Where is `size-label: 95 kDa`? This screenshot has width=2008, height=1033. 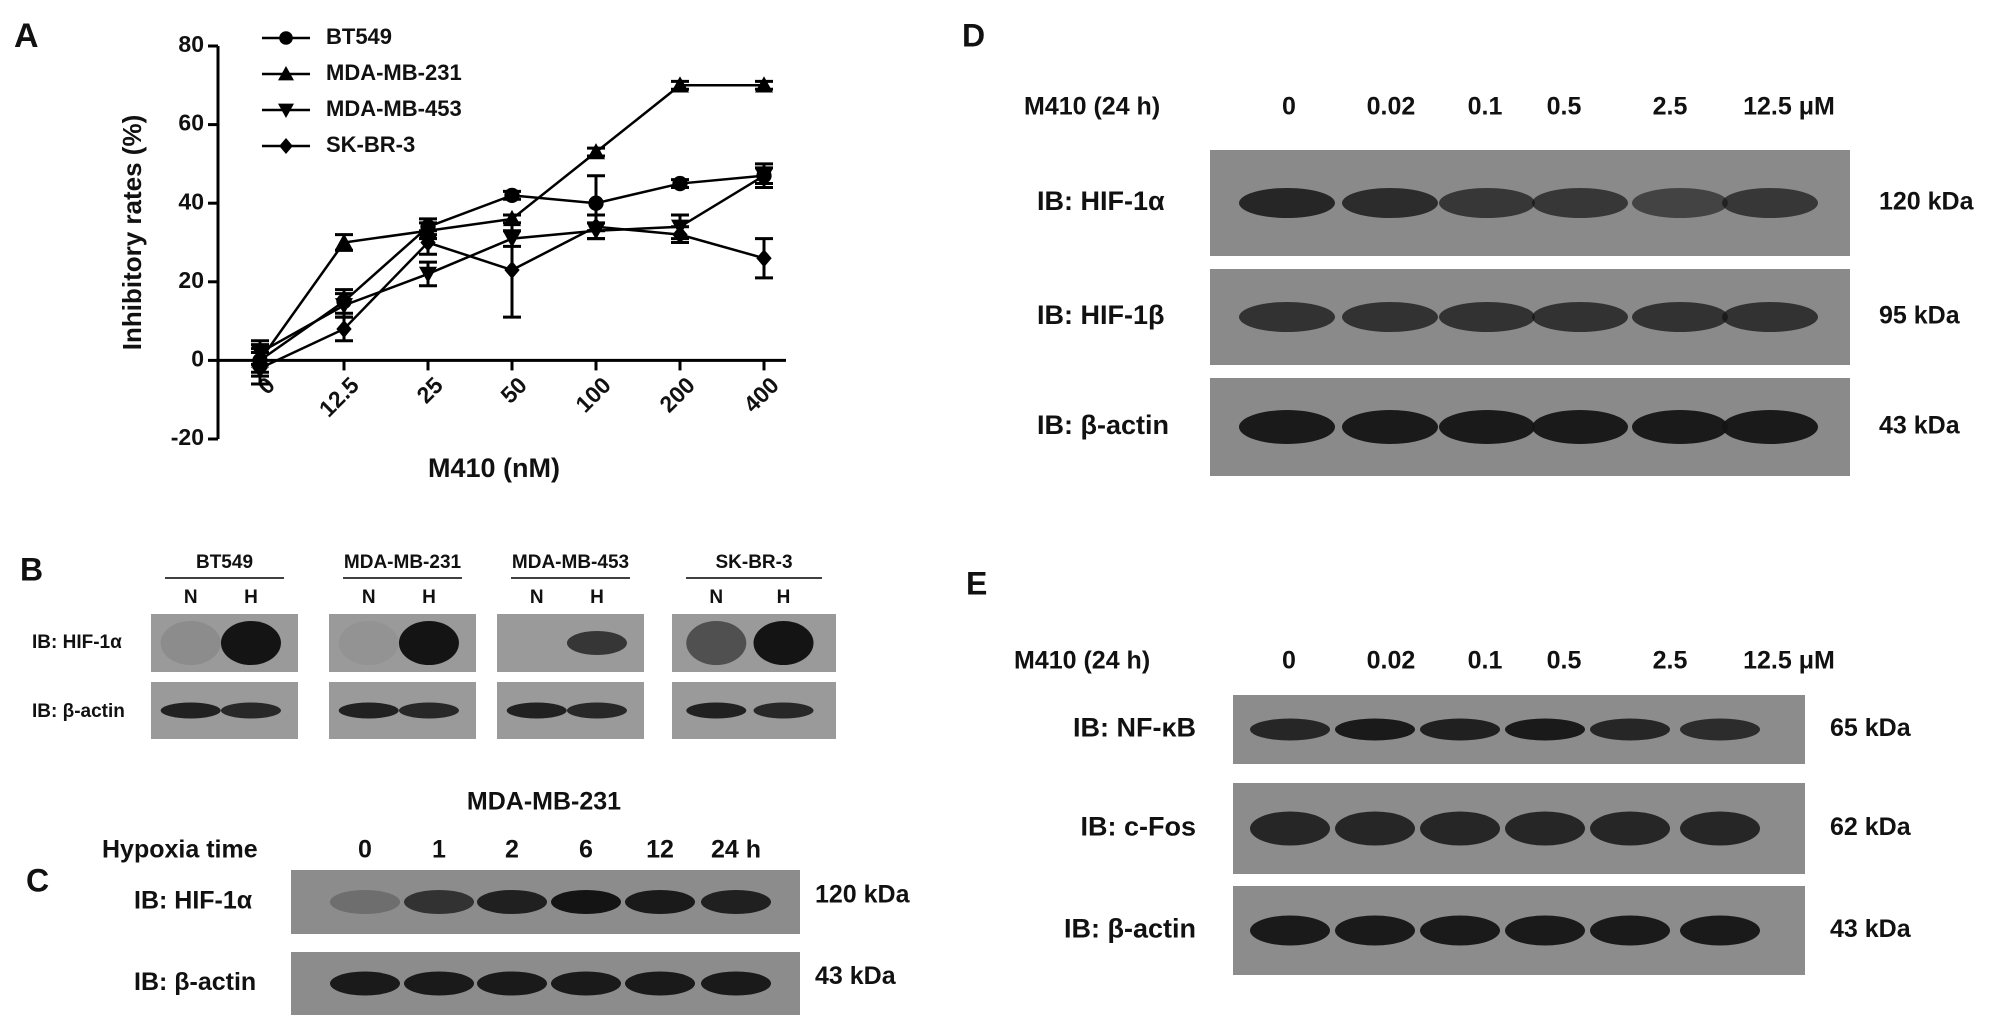 size-label: 95 kDa is located at coordinates (1920, 316).